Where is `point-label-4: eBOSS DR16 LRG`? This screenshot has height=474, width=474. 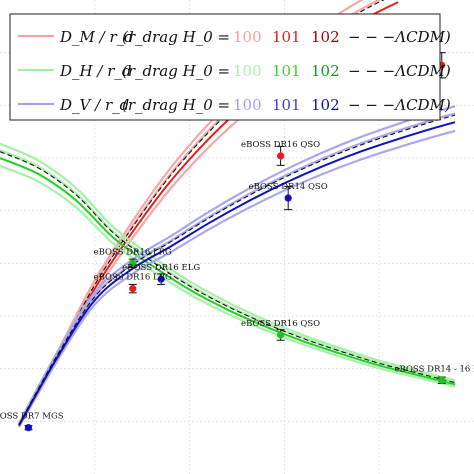 point-label-4: eBOSS DR16 LRG is located at coordinates (133, 278).